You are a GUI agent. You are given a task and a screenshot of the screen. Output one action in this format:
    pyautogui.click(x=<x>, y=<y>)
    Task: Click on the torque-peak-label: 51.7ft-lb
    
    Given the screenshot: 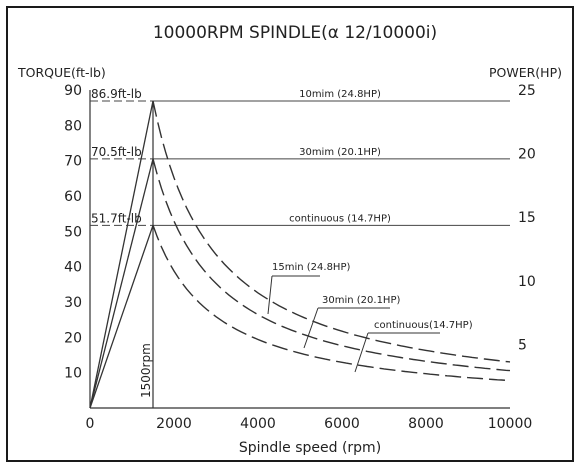 What is the action you would take?
    pyautogui.click(x=116, y=218)
    